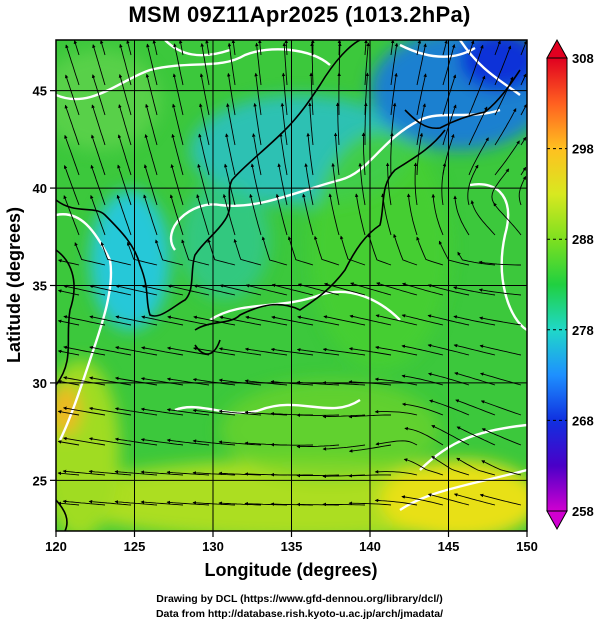 This screenshot has height=625, width=599. Describe the element at coordinates (583, 330) in the screenshot. I see `colorbar-tick-label: 278` at that location.